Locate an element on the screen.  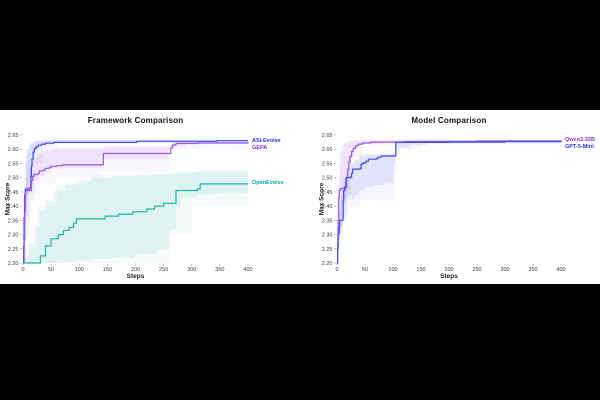
series-line-Qwen3-32B is located at coordinates (449, 202).